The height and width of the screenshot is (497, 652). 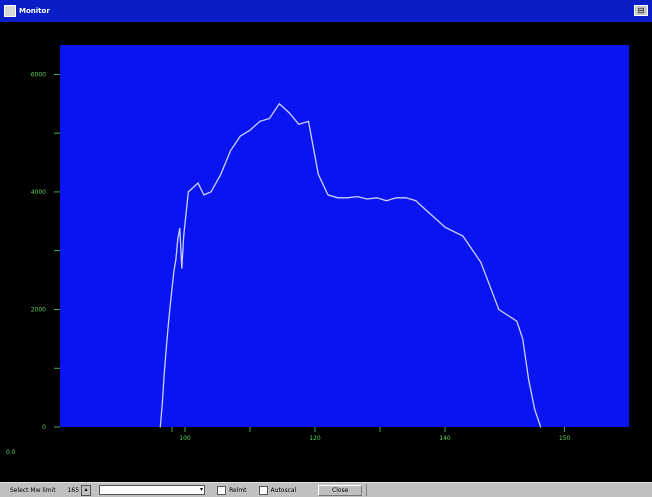 What do you see at coordinates (44, 427) in the screenshot?
I see `y-tick-label: 0` at bounding box center [44, 427].